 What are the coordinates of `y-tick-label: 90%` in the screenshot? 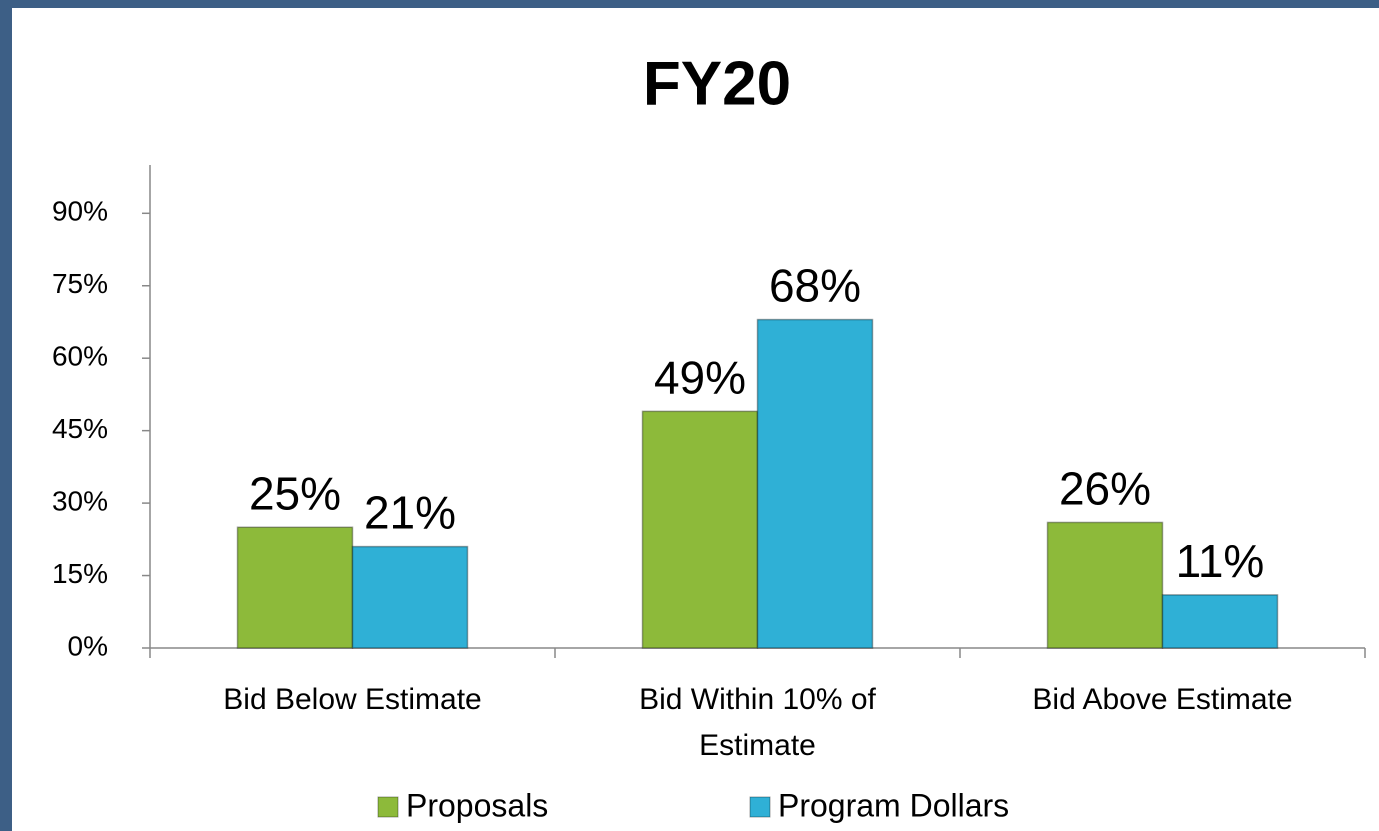 It's located at (80, 211).